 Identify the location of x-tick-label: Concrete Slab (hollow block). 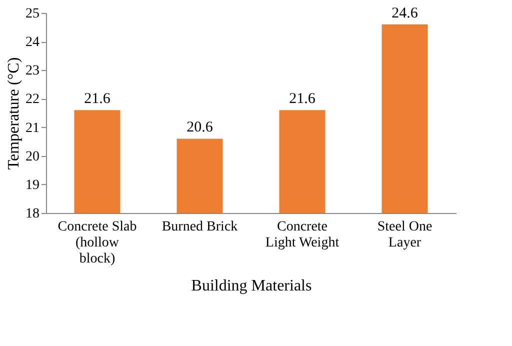
(97, 243).